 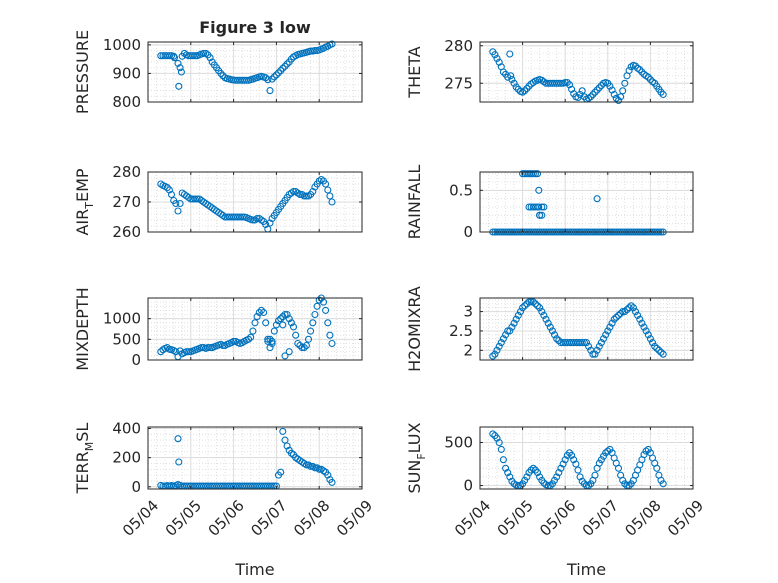 What do you see at coordinates (549, 203) in the screenshot?
I see `panel-rainfall: 0 0.5 RAINFALL` at bounding box center [549, 203].